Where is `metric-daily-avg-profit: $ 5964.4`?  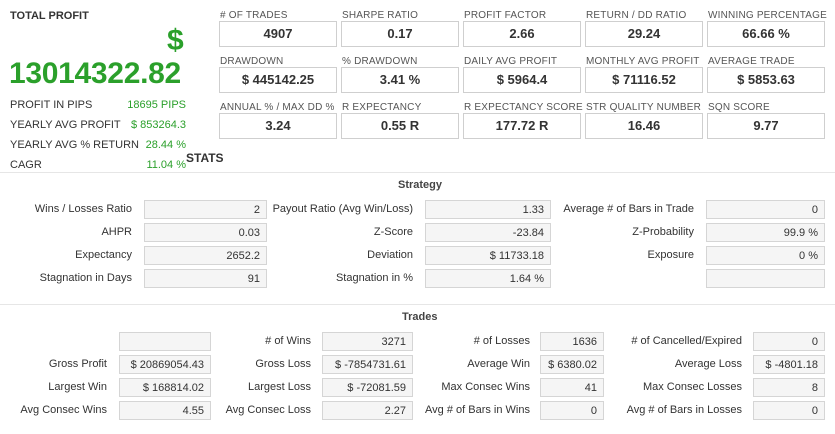 metric-daily-avg-profit: $ 5964.4 is located at coordinates (522, 80).